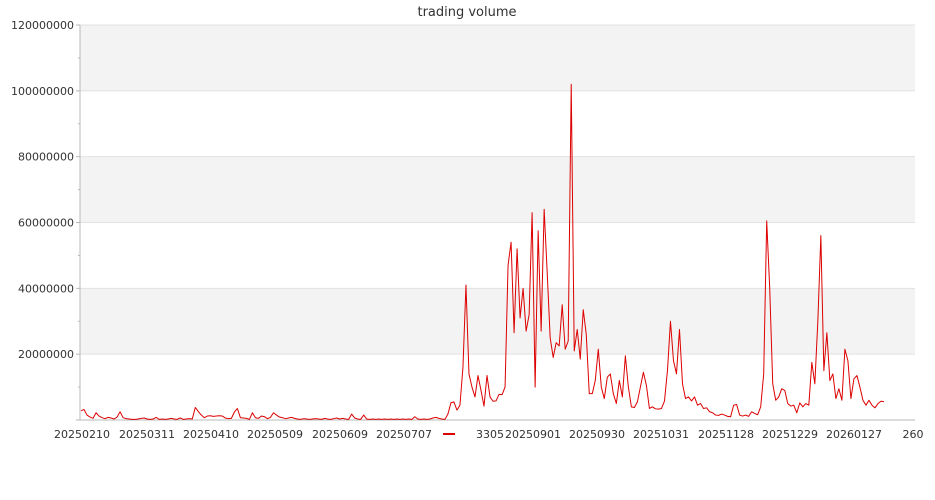 Image resolution: width=935 pixels, height=500 pixels. What do you see at coordinates (790, 434) in the screenshot?
I see `x-tick-label: 20251229` at bounding box center [790, 434].